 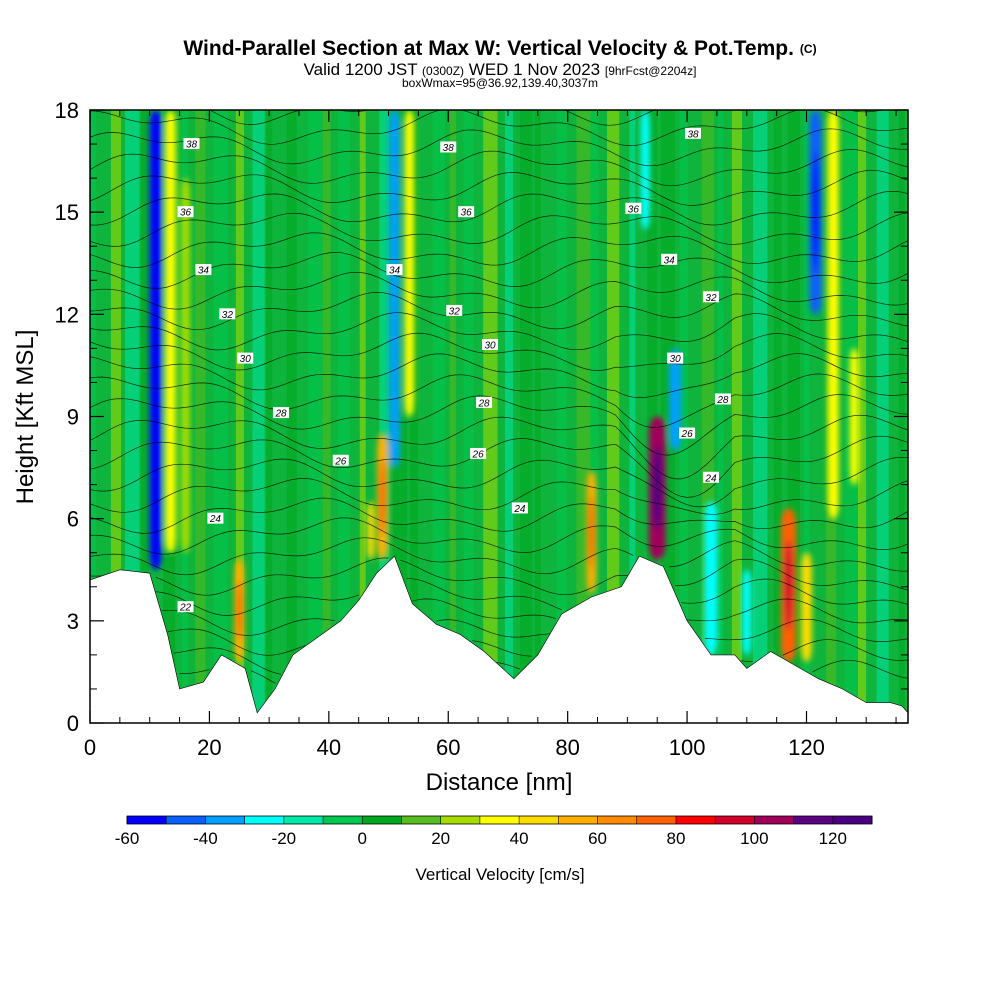 What do you see at coordinates (675, 838) in the screenshot?
I see `colorbar-tick-label: 80` at bounding box center [675, 838].